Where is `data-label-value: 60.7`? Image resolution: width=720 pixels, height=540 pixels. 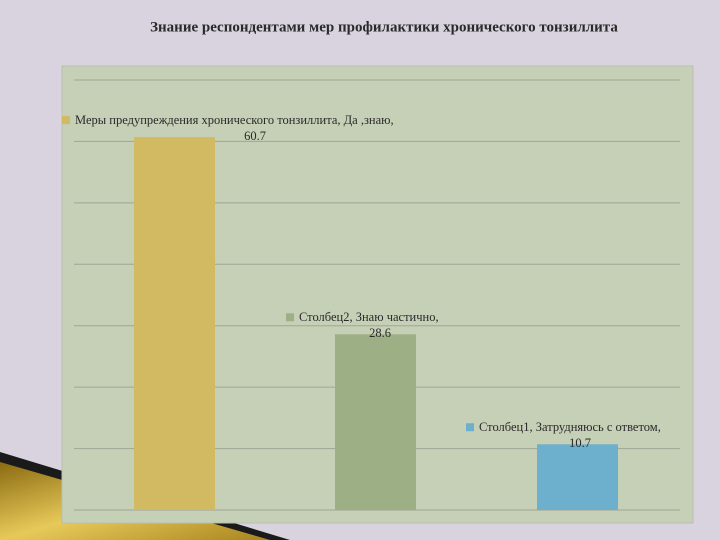 data-label-value: 60.7 is located at coordinates (255, 136).